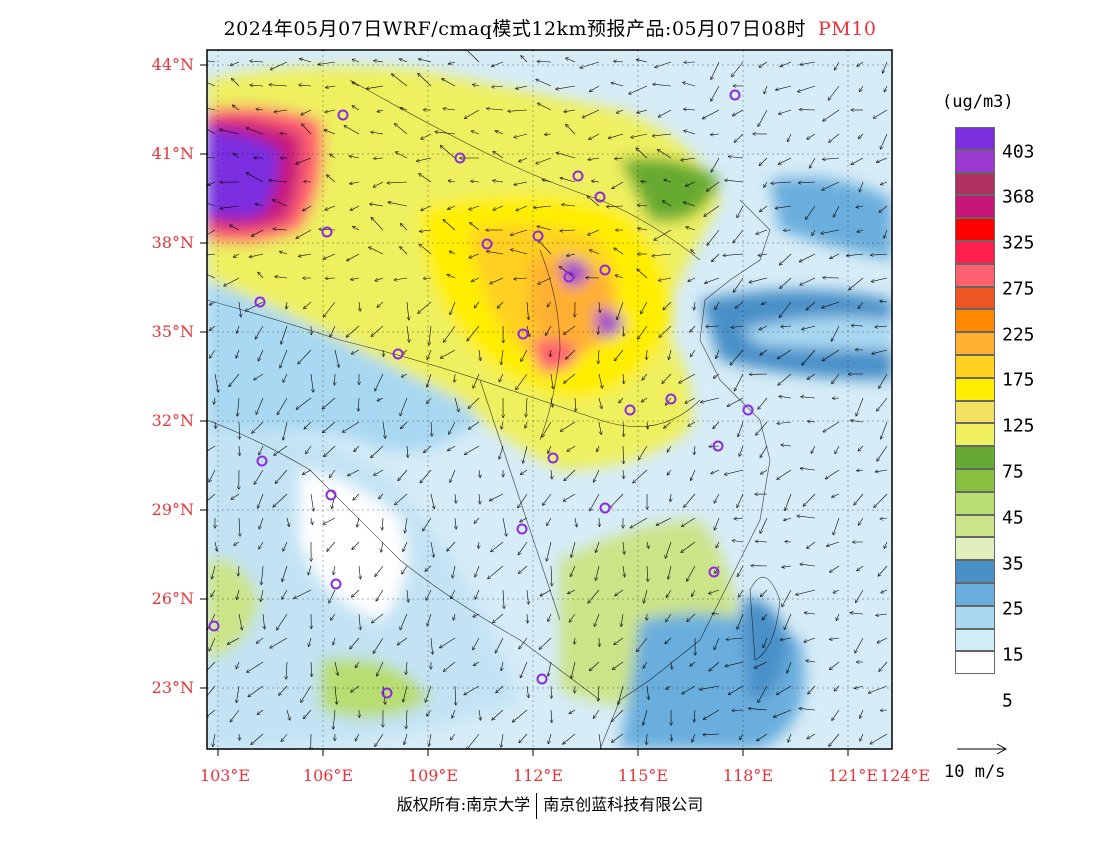 Image resolution: width=1100 pixels, height=850 pixels. Describe the element at coordinates (1013, 655) in the screenshot. I see `legend-level: 15` at that location.